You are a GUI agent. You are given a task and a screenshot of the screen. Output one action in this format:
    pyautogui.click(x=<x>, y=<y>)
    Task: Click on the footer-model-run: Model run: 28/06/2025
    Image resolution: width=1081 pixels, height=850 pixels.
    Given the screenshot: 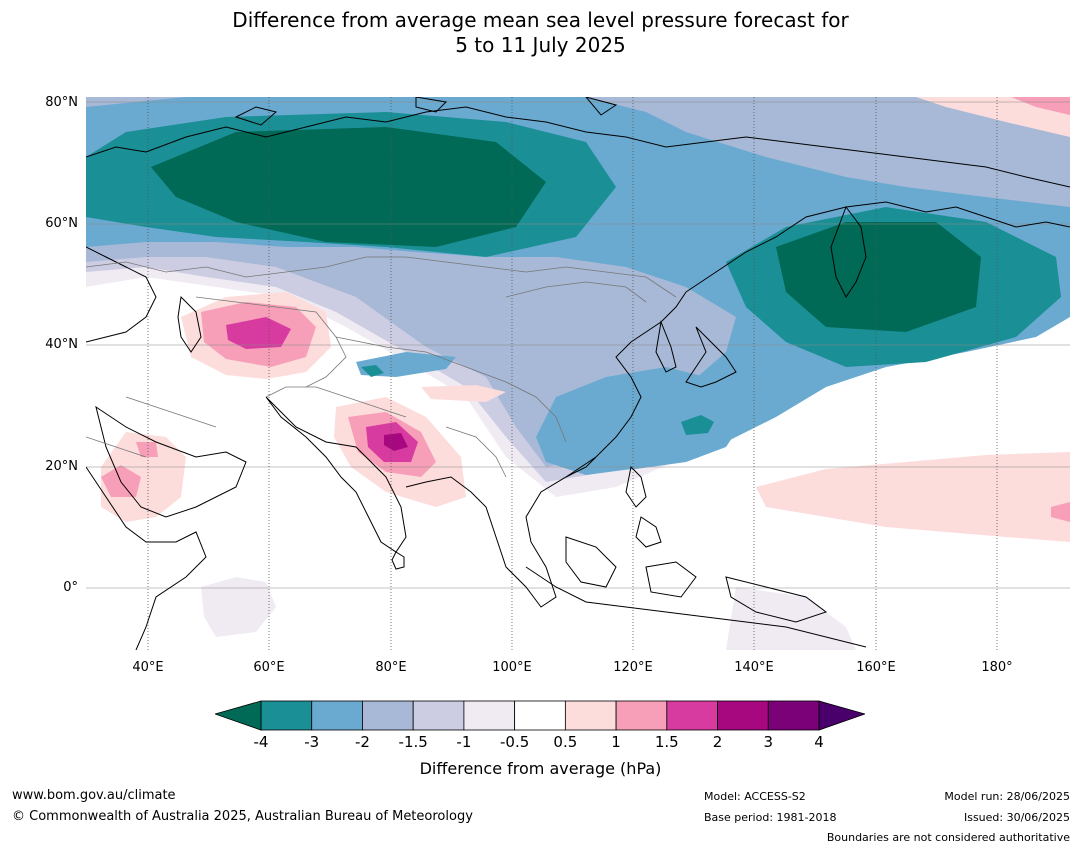 What is the action you would take?
    pyautogui.click(x=1007, y=796)
    